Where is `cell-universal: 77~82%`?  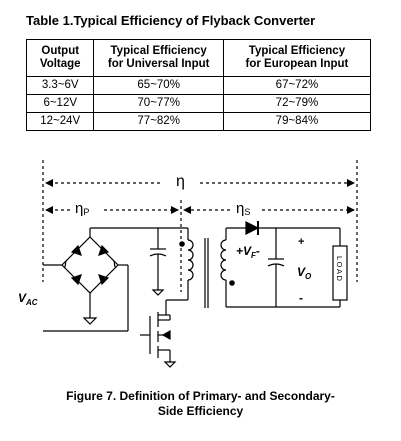
cell-universal: 77~82% is located at coordinates (158, 121).